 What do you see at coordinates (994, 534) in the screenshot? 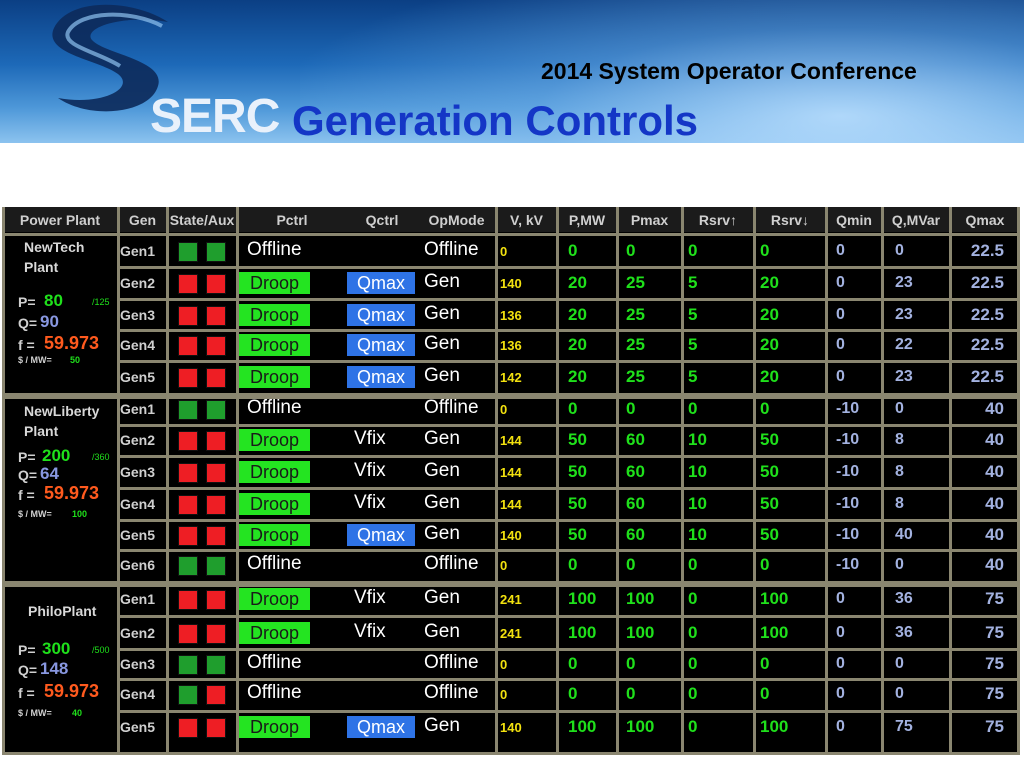
I see `qmax-value: 40` at bounding box center [994, 534].